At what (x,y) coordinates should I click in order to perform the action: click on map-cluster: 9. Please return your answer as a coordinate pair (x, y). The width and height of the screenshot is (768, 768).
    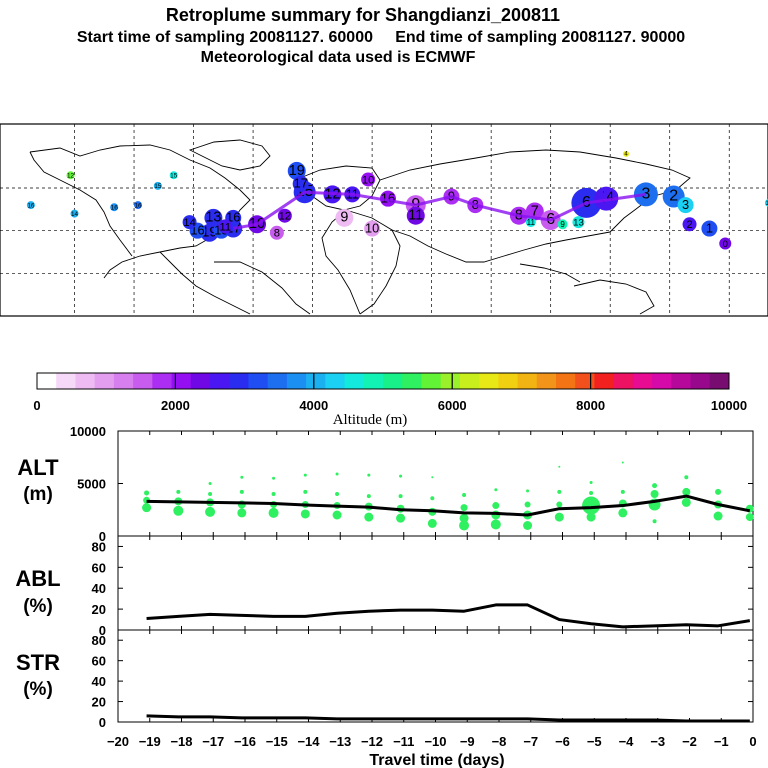
    Looking at the image, I should click on (344, 217).